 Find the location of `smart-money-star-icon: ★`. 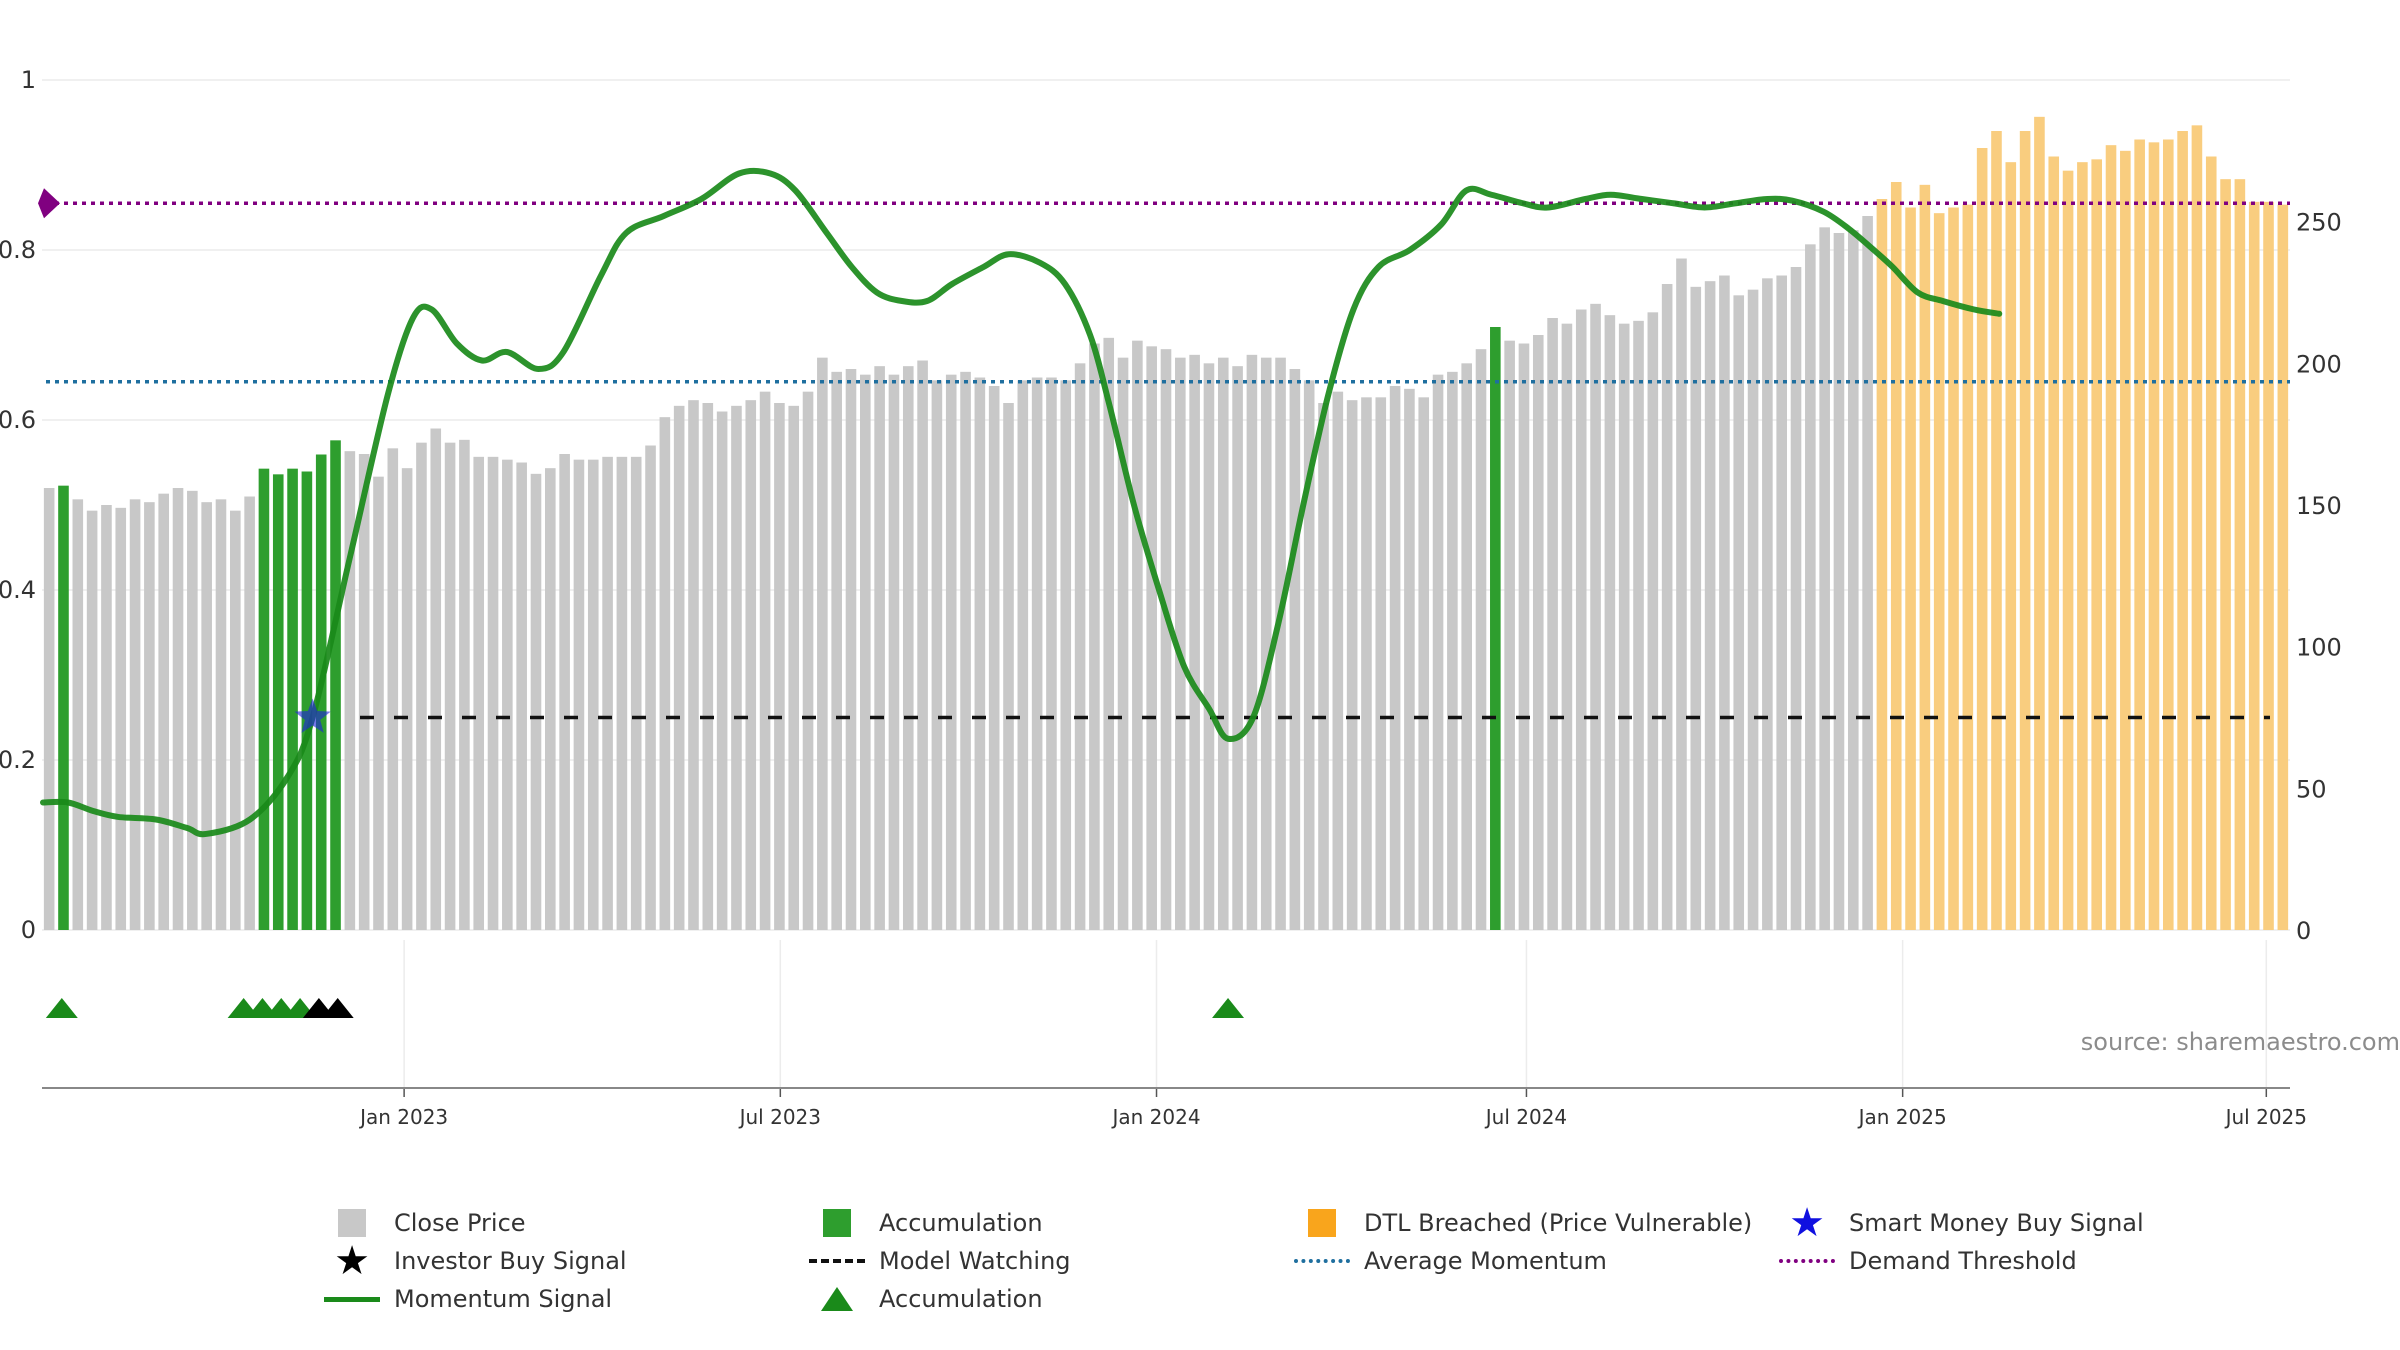

smart-money-star-icon: ★ is located at coordinates (1807, 1223).